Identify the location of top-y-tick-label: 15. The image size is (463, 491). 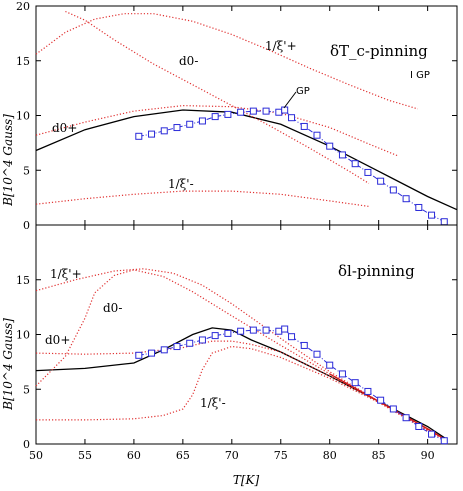
(23, 61).